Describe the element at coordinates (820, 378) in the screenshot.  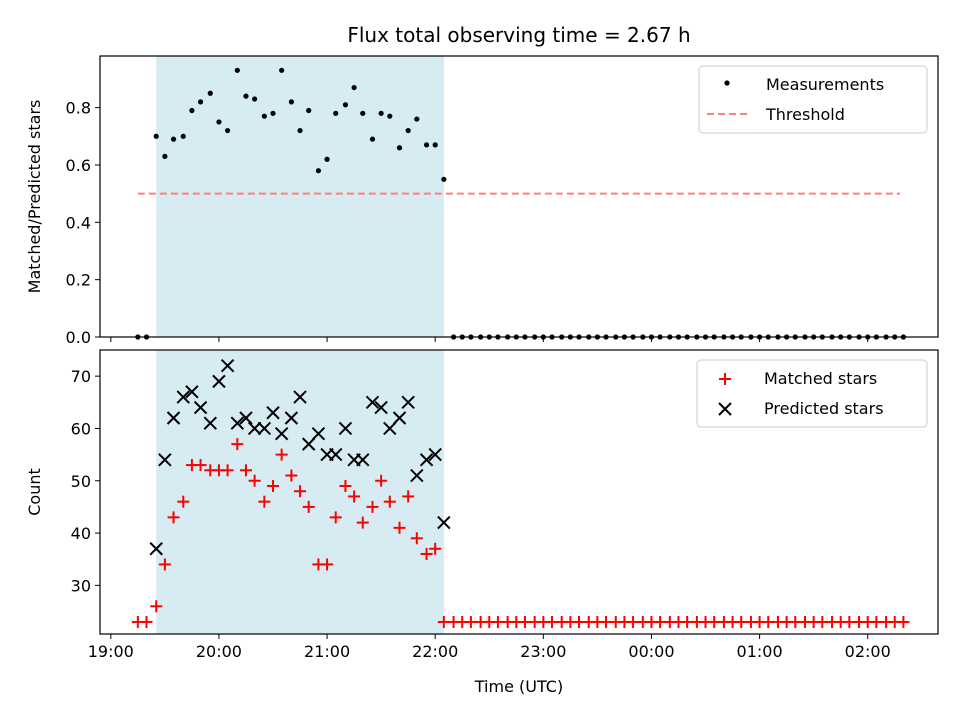
I see `legend-label: Matched stars` at that location.